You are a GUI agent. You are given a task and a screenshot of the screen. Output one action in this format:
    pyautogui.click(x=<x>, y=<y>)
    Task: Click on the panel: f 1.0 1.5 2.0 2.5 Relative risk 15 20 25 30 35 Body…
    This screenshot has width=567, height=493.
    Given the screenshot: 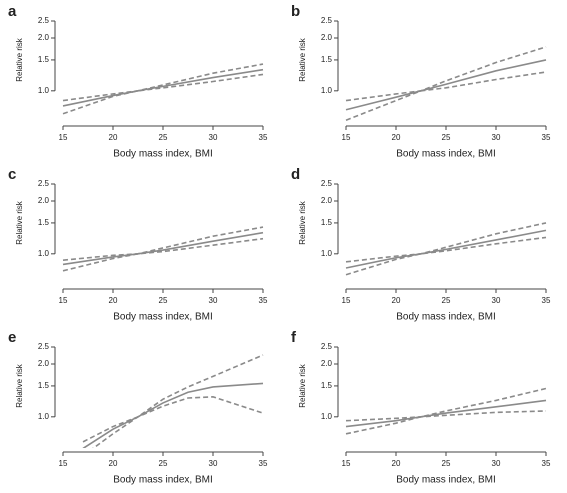 What is the action you would take?
    pyautogui.click(x=421, y=407)
    